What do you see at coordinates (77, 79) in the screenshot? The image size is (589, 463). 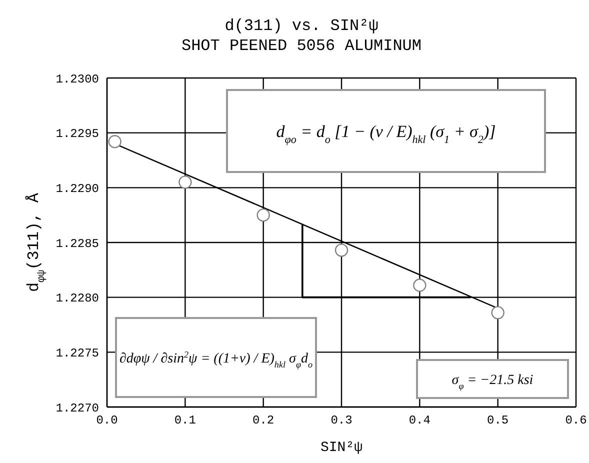 I see `y-tick-label: 1.2300` at bounding box center [77, 79].